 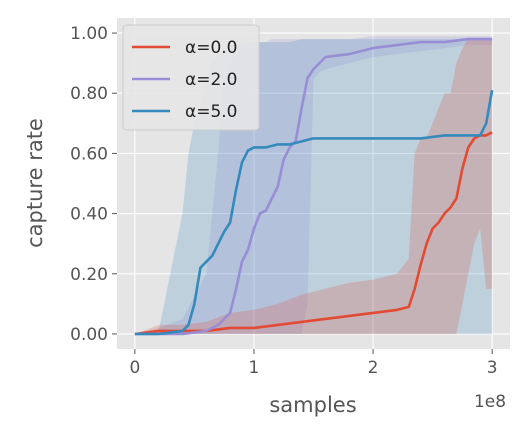 I want to click on x-axis-multiplier: 1e8, so click(x=490, y=402).